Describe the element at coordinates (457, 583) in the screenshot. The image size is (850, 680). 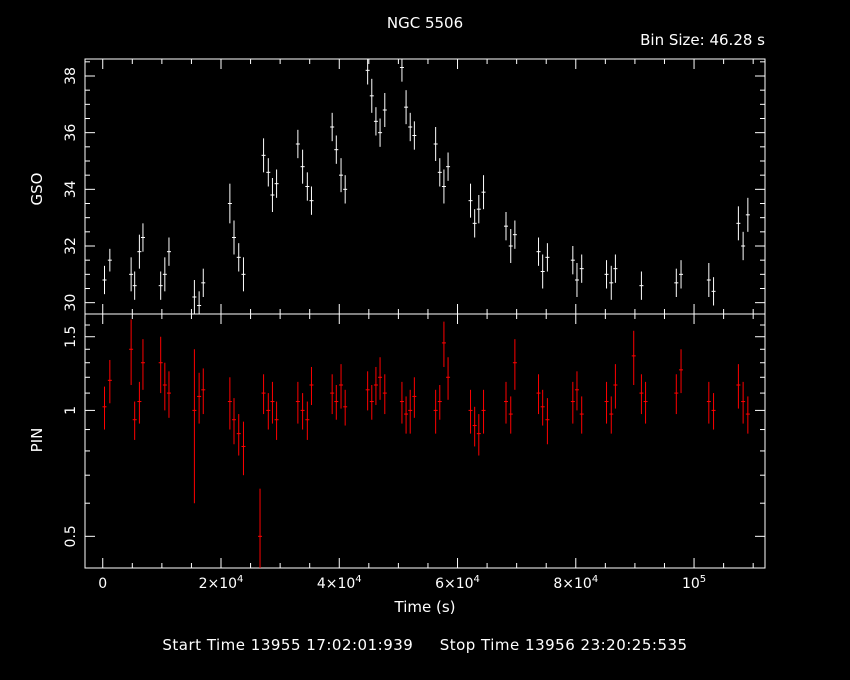
I see `time-tick-label: 6×104` at that location.